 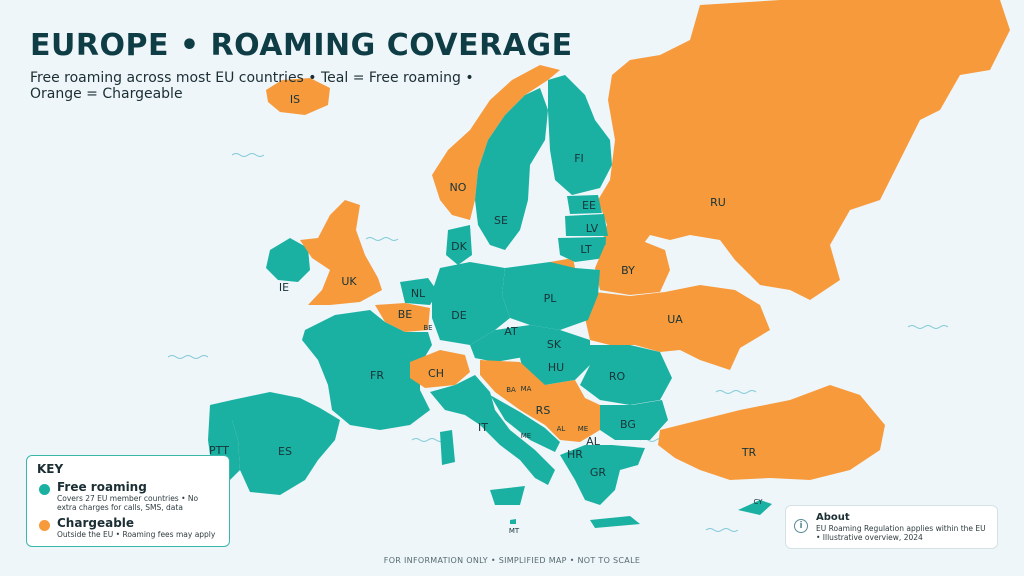 What do you see at coordinates (758, 502) in the screenshot?
I see `label-cyprus: CY` at bounding box center [758, 502].